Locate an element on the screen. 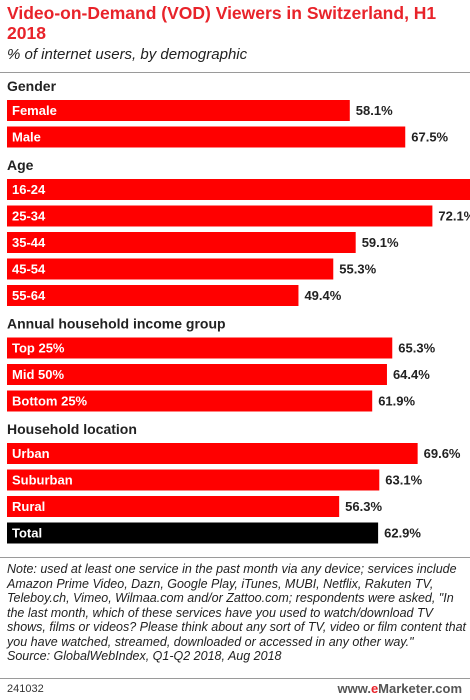 Image resolution: width=470 pixels, height=700 pixels. category-label-0-1: Male is located at coordinates (26, 137).